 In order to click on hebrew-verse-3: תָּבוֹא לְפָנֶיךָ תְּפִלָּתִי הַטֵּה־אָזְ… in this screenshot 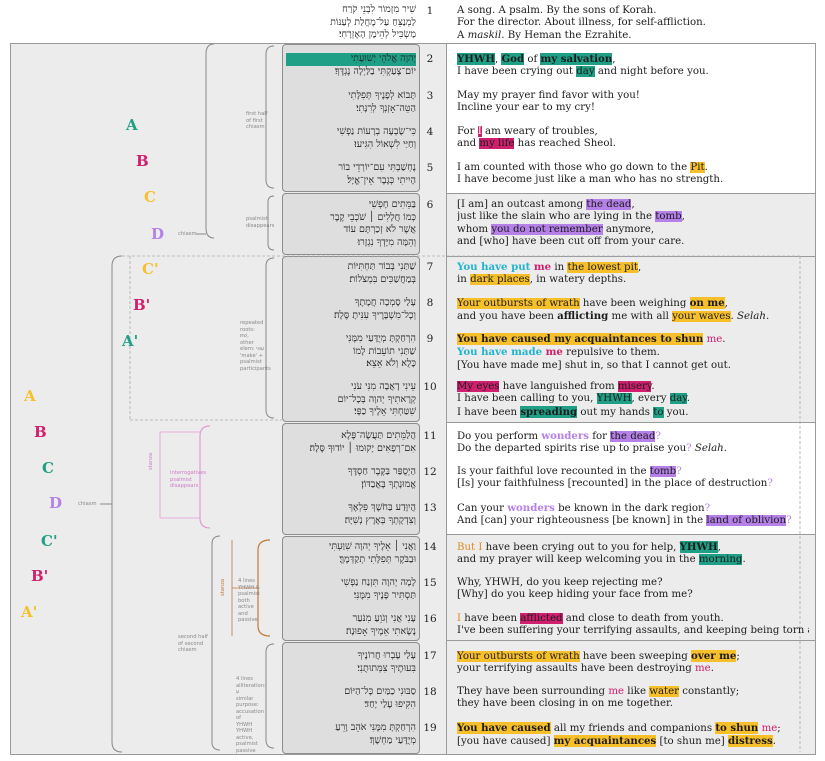, I will do `click(382, 102)`.